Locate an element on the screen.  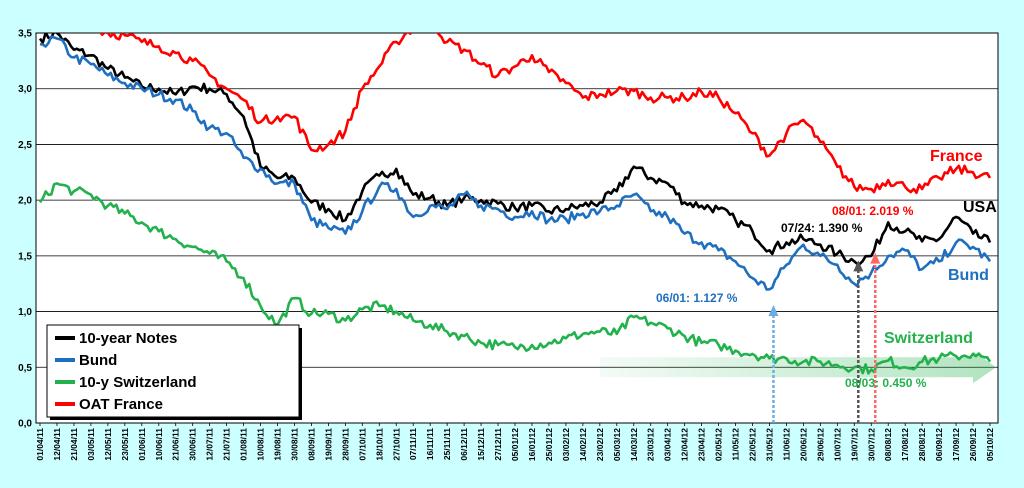
x-tick-label: 06/09/12 is located at coordinates (939, 444).